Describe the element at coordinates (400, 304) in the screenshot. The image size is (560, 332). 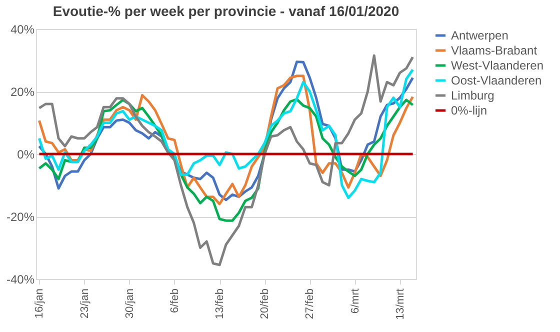
I see `x-tick-label: 13/mrt` at that location.